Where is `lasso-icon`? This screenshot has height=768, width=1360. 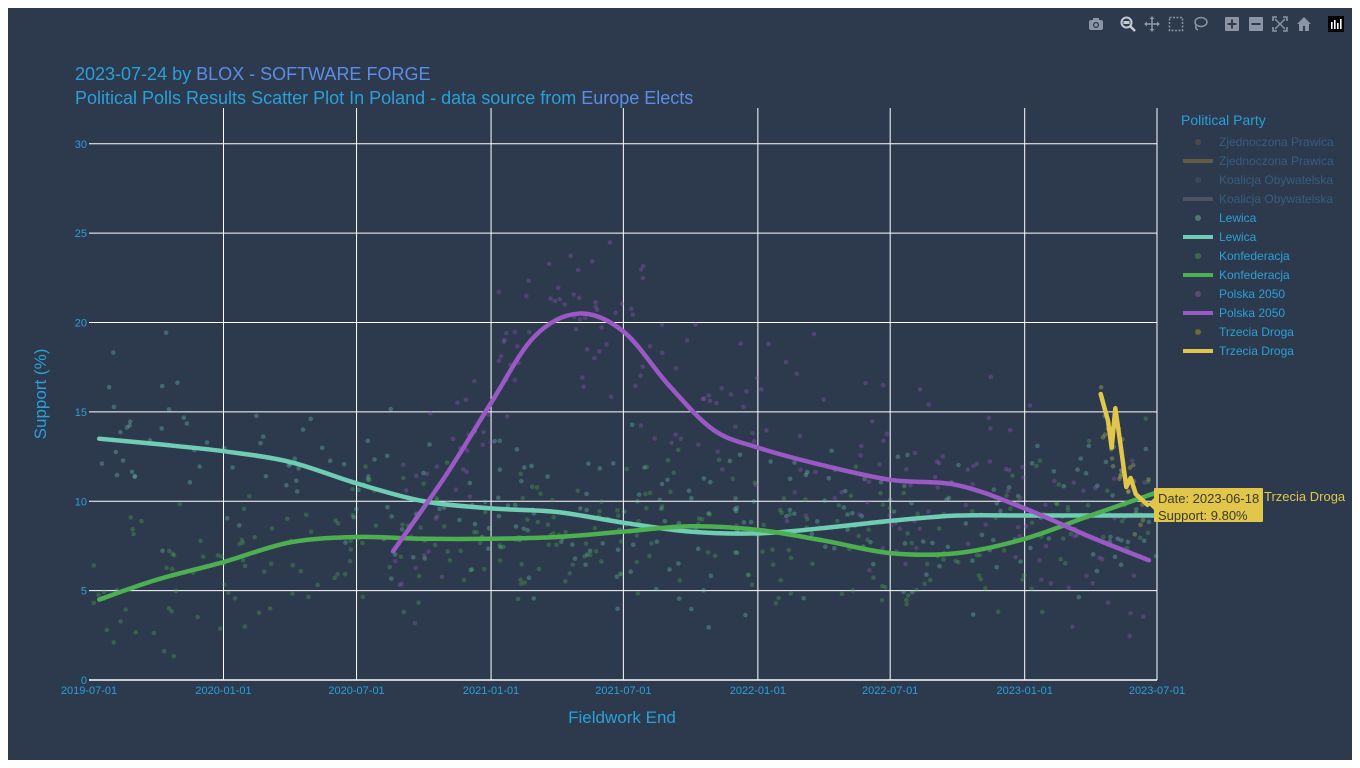 lasso-icon is located at coordinates (1200, 24).